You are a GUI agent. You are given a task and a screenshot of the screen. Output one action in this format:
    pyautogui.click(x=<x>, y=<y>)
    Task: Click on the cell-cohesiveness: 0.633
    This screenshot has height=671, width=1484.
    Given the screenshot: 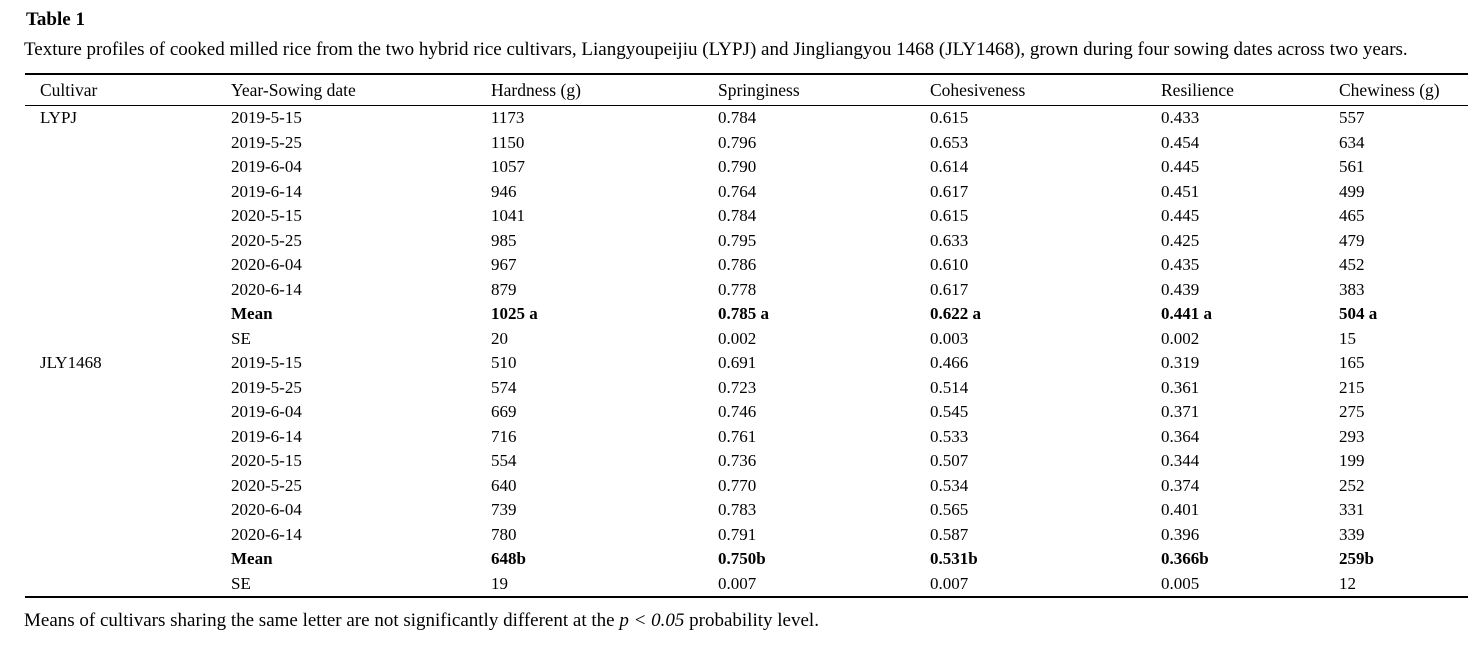 What is the action you would take?
    pyautogui.click(x=949, y=240)
    